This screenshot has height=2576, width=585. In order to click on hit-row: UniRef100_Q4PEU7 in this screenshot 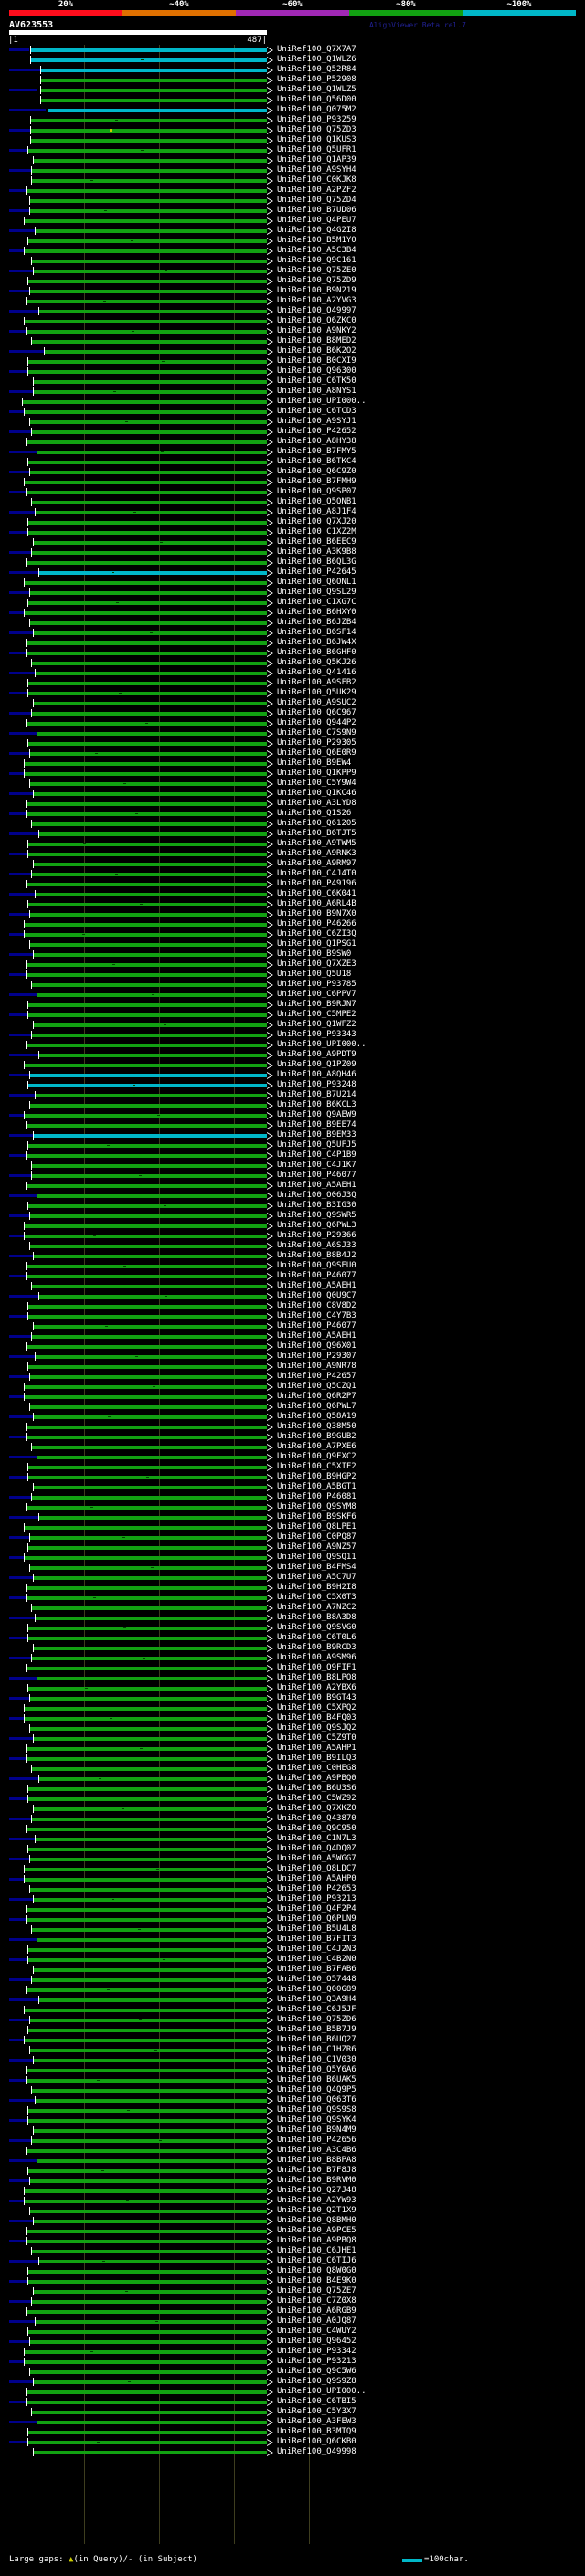, I will do `click(293, 221)`.